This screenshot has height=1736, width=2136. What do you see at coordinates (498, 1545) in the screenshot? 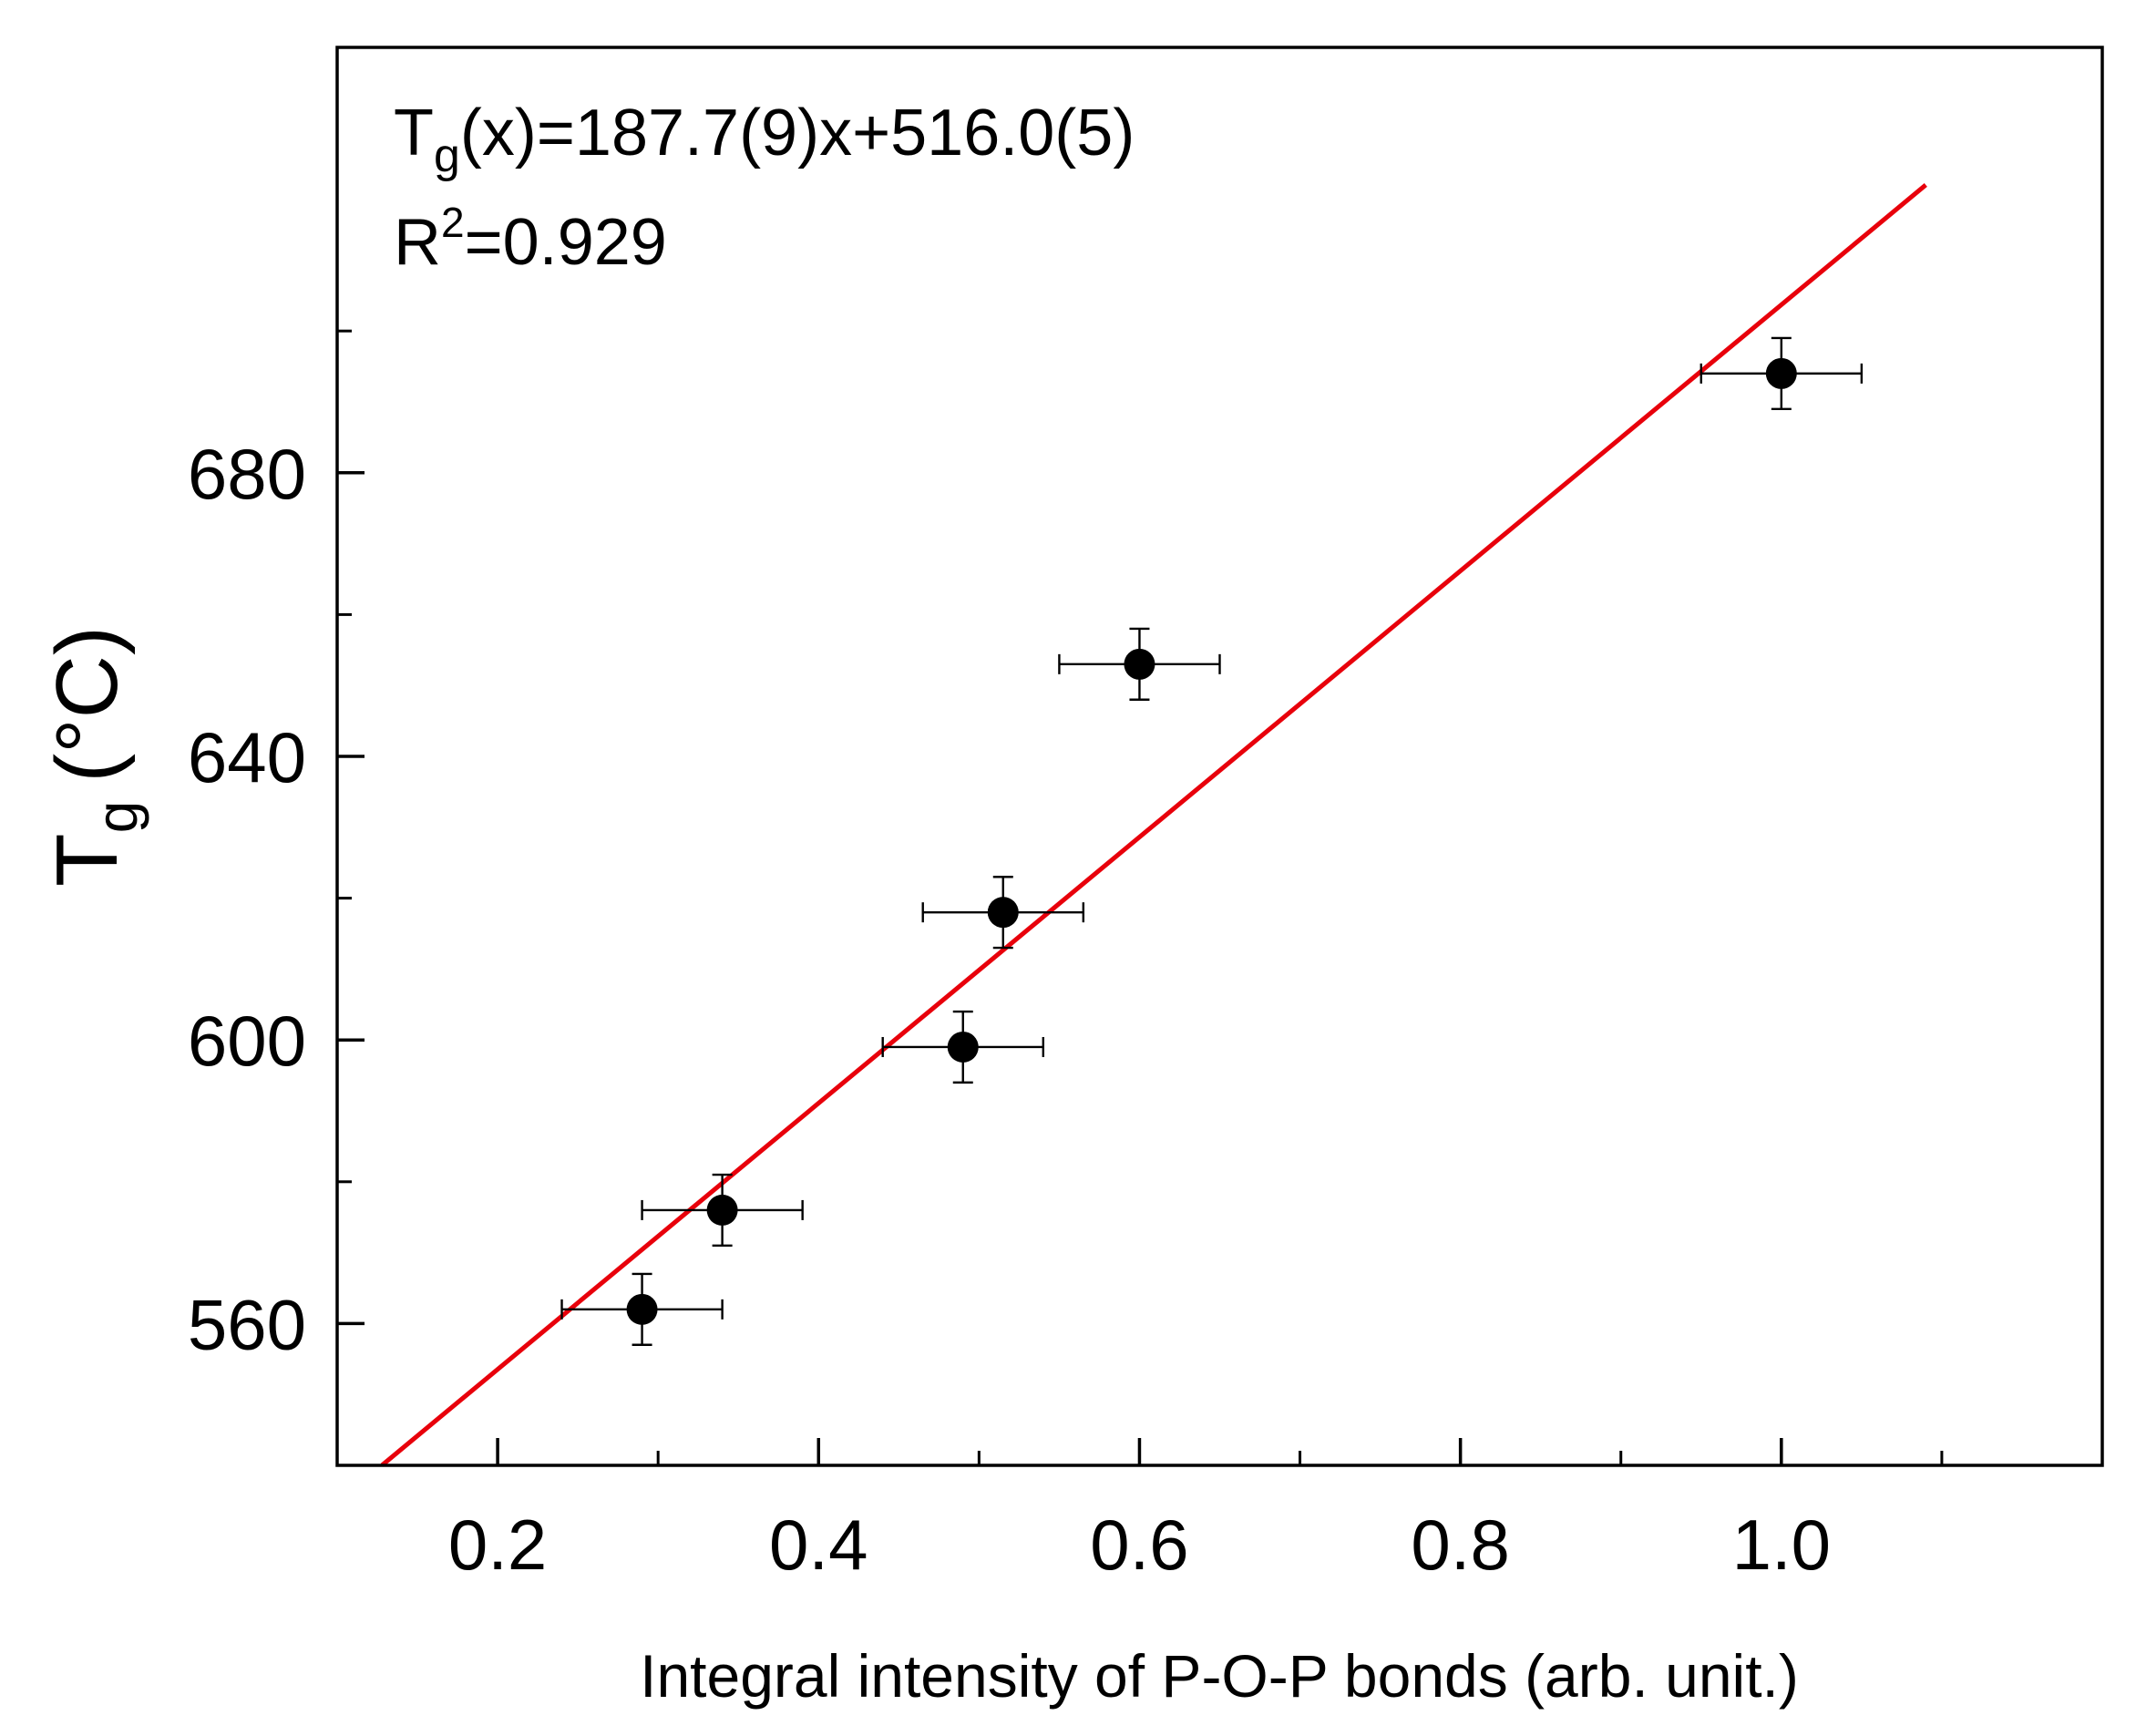
I see `x-tick-label-0: 0.2` at bounding box center [498, 1545].